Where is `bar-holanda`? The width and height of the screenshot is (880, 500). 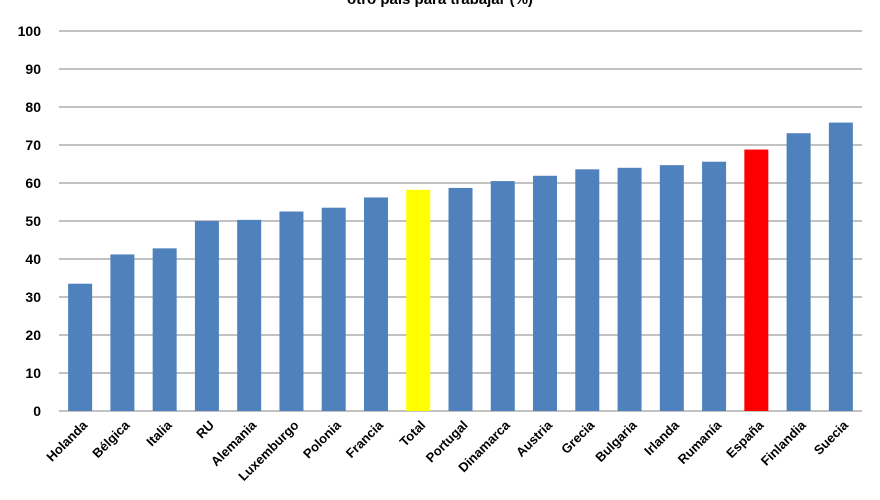
bar-holanda is located at coordinates (80, 347).